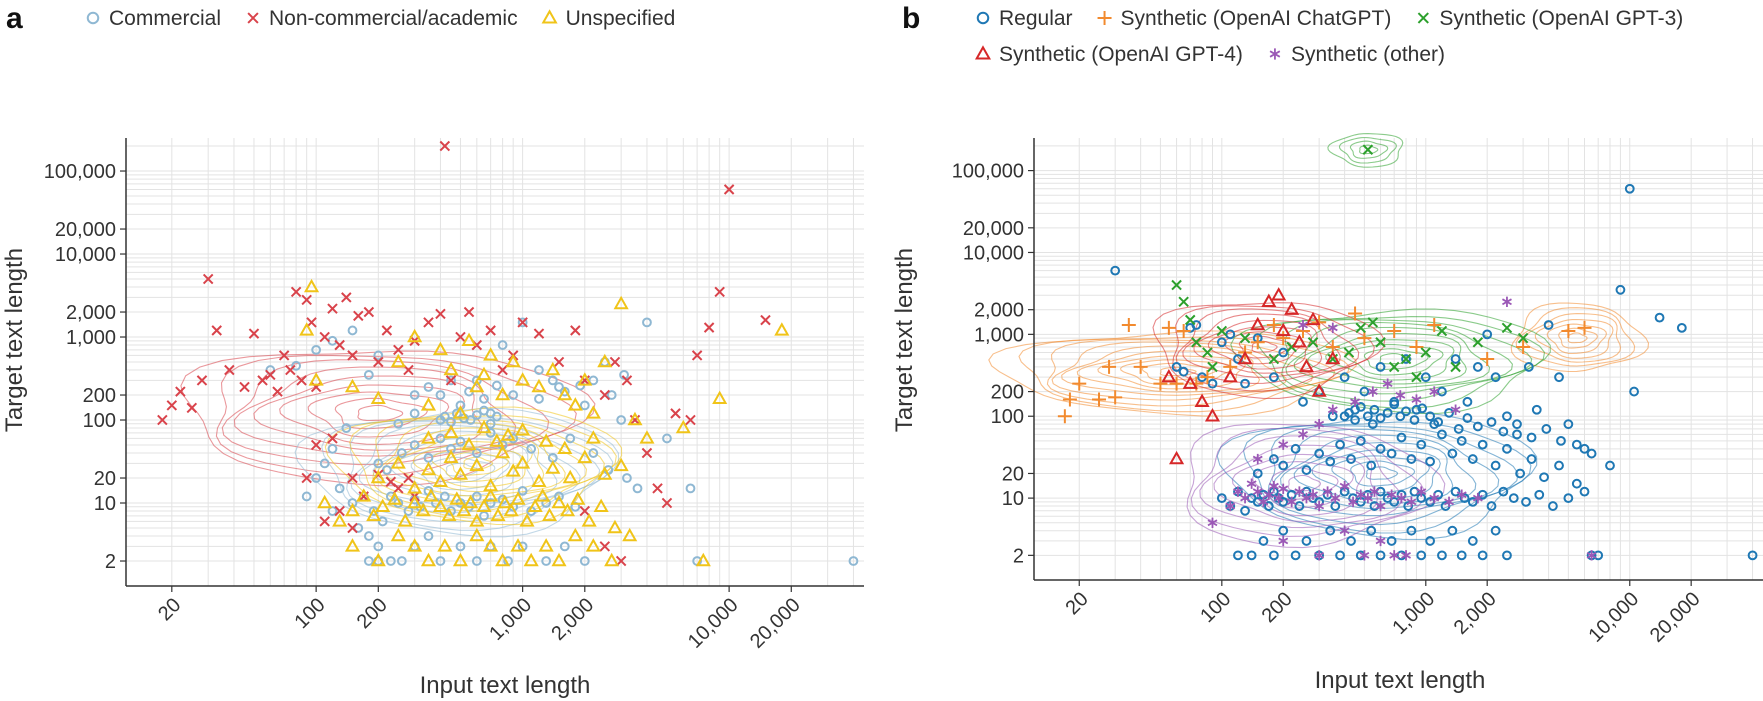  What do you see at coordinates (153, 18) in the screenshot?
I see `legend-item: Commercial` at bounding box center [153, 18].